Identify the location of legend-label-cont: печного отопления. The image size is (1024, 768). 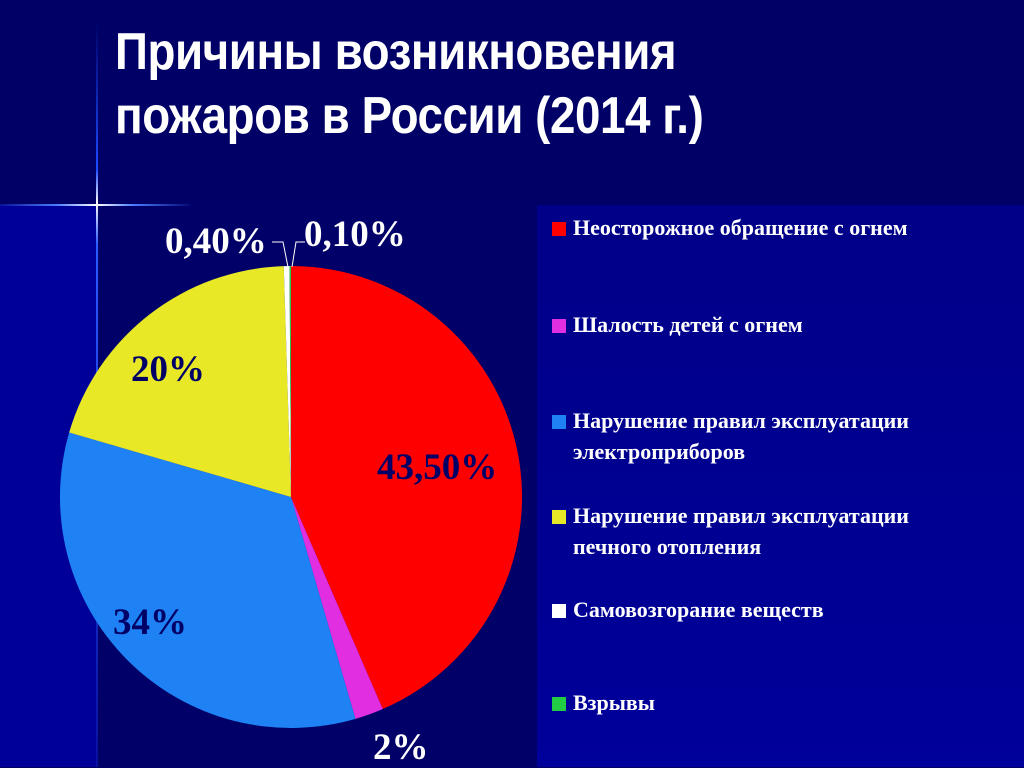
(667, 546).